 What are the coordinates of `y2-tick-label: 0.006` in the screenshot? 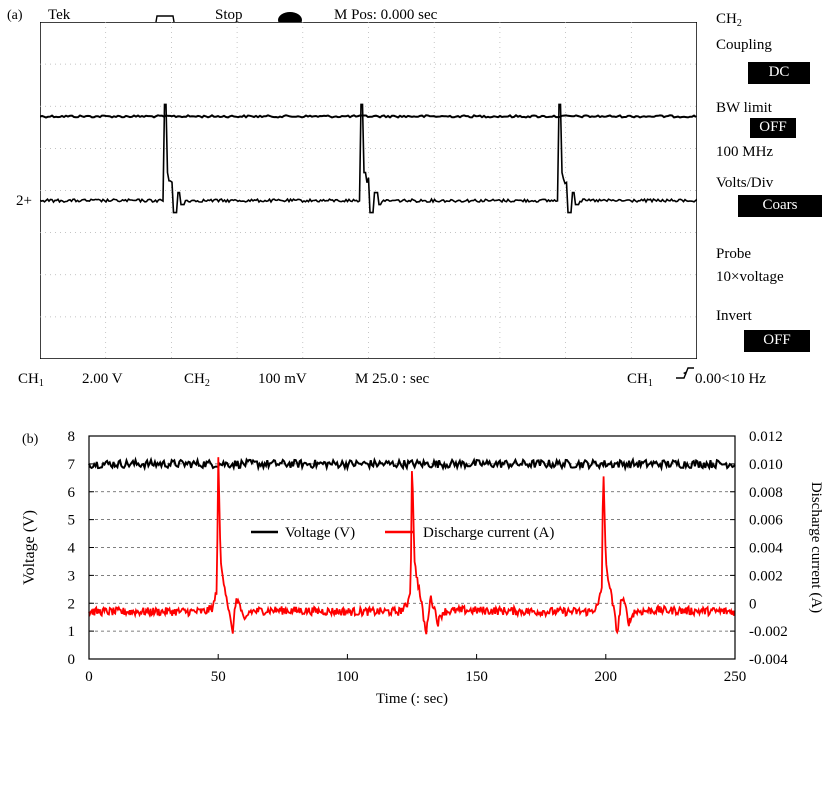 It's located at (766, 521).